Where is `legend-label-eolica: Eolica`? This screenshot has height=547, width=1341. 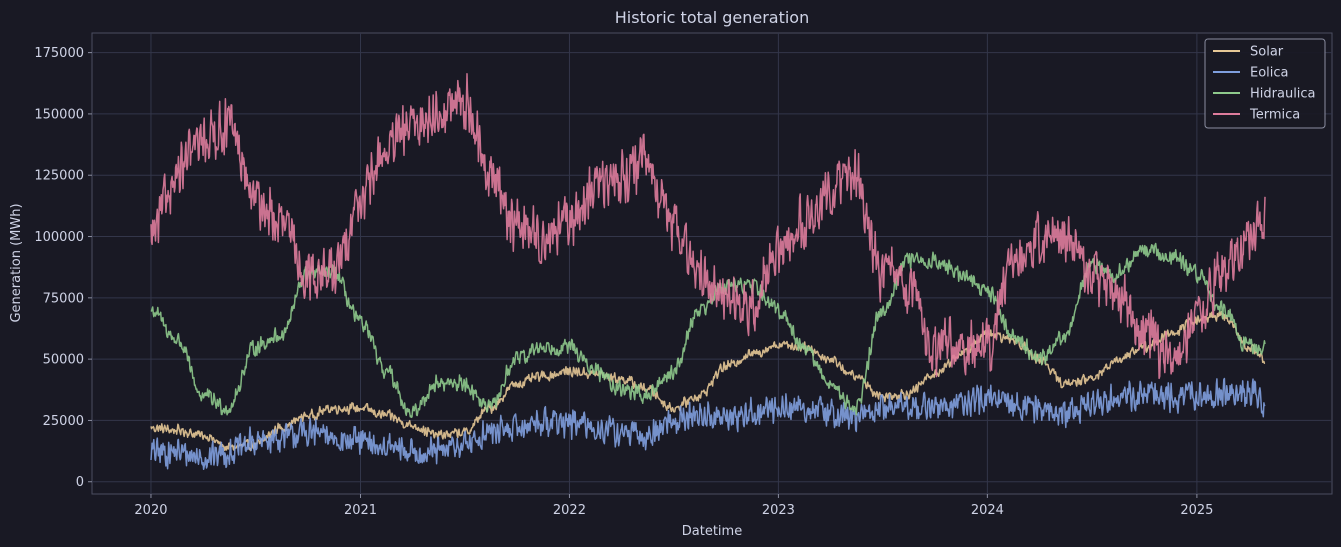 legend-label-eolica: Eolica is located at coordinates (1269, 73).